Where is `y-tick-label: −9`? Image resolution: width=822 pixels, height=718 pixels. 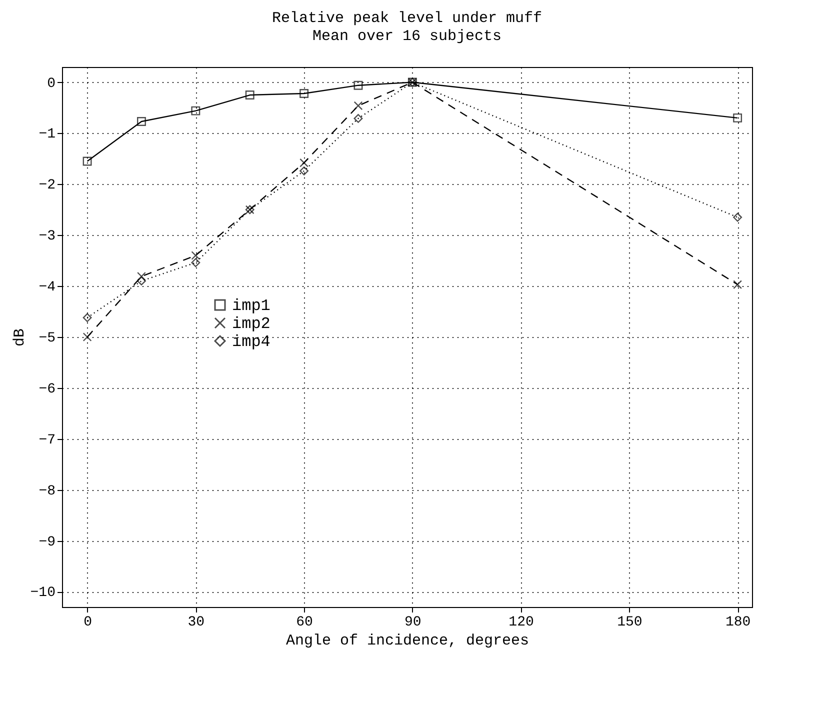
y-tick-label: −9 is located at coordinates (47, 542).